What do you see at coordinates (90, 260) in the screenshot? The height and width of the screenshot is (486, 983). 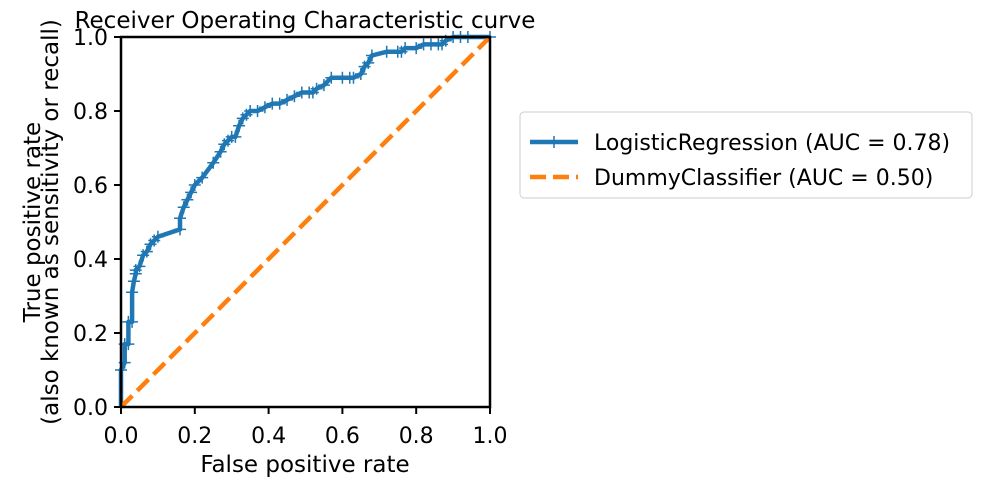 I see `y-tick-label: 0.4` at bounding box center [90, 260].